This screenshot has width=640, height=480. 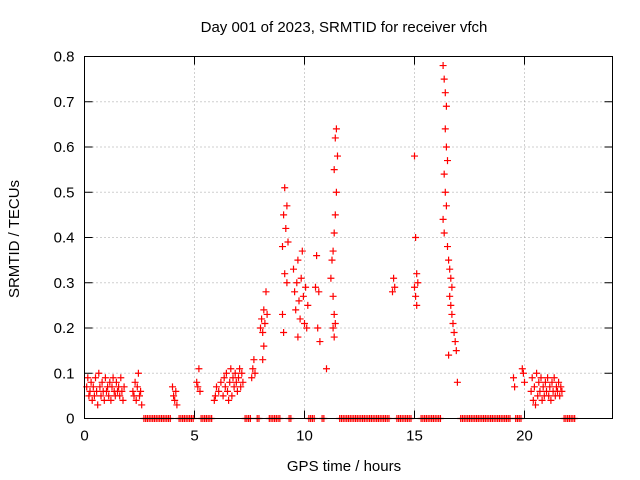 What do you see at coordinates (64, 57) in the screenshot?
I see `y-tick-label: 0.8` at bounding box center [64, 57].